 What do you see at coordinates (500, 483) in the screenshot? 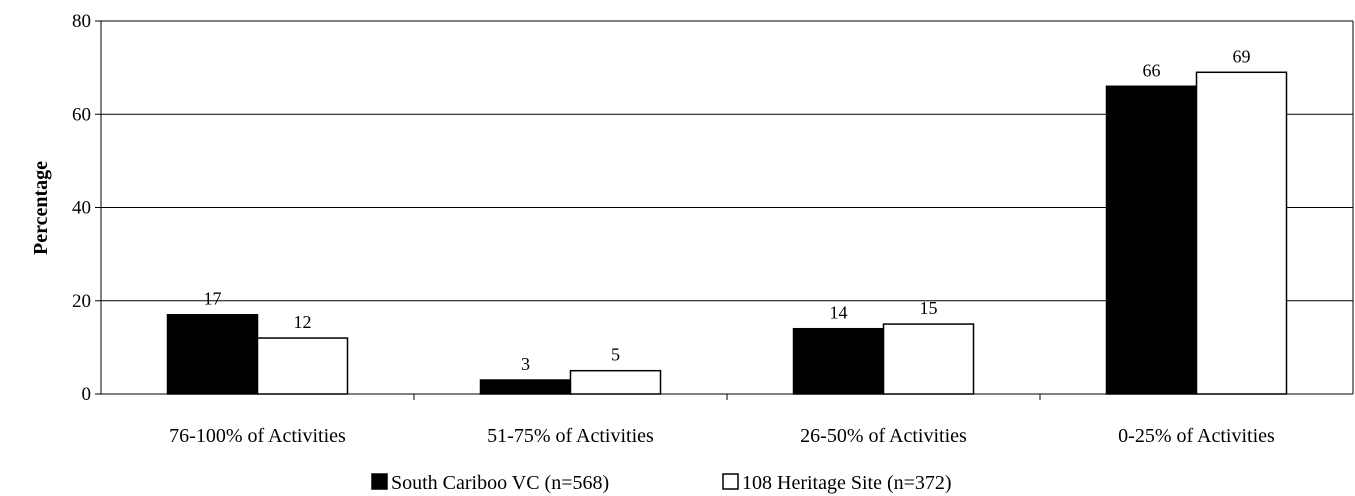
I see `legend-label-series-1: South Cariboo VC (n=568)` at bounding box center [500, 483].